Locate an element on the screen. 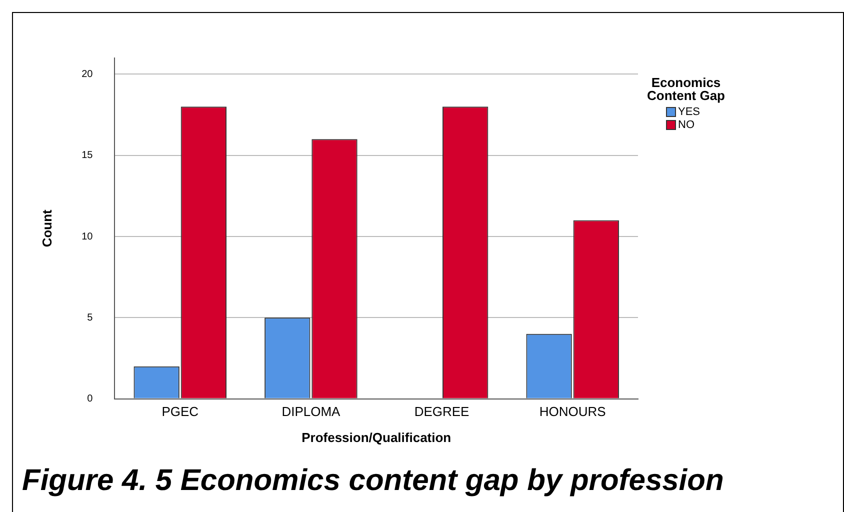 This screenshot has height=512, width=844. y-tick-label: 5 is located at coordinates (90, 318).